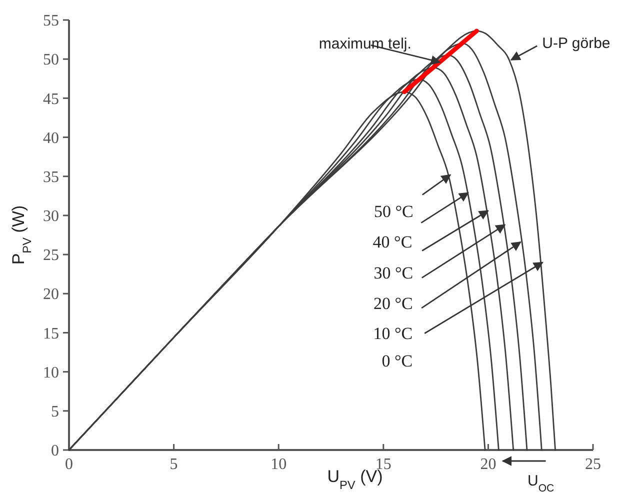 The width and height of the screenshot is (620, 498). I want to click on y-tick-label: 50, so click(51, 60).